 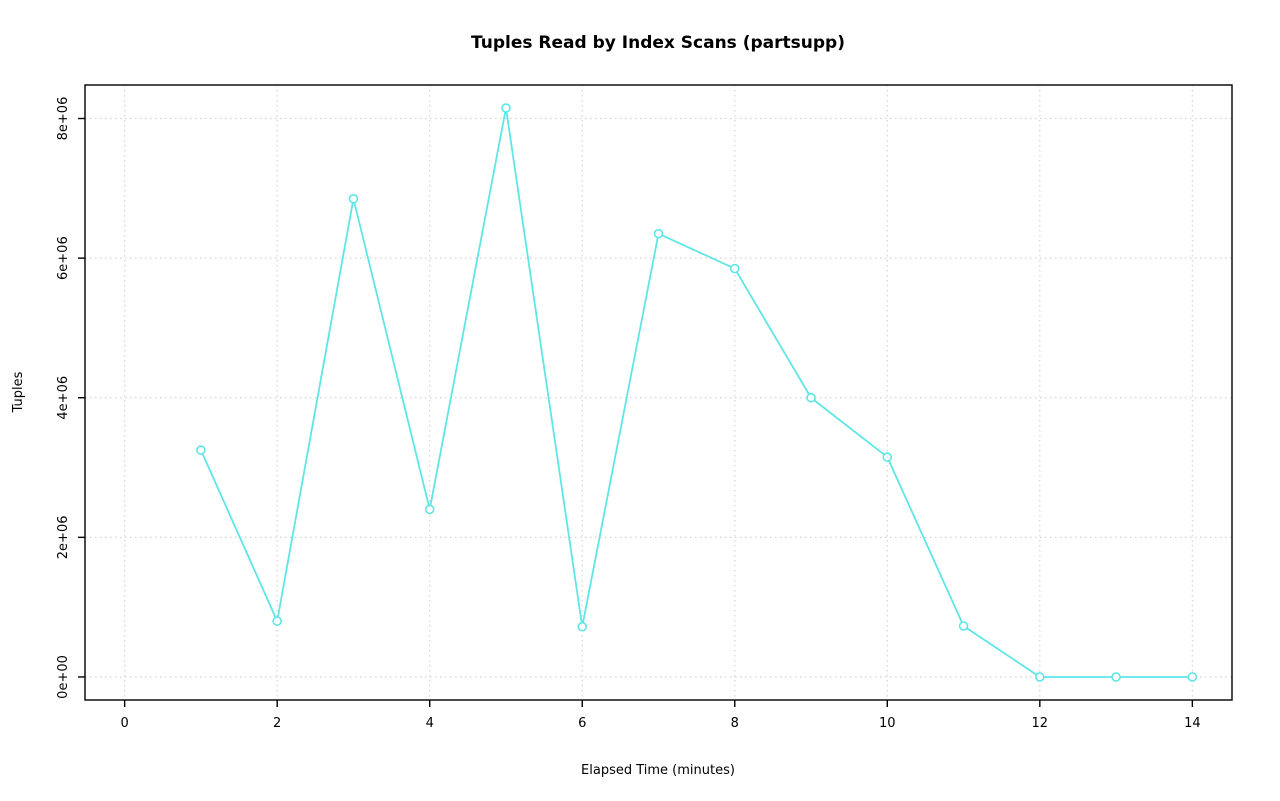 What do you see at coordinates (582, 723) in the screenshot?
I see `x-tick-label: 6` at bounding box center [582, 723].